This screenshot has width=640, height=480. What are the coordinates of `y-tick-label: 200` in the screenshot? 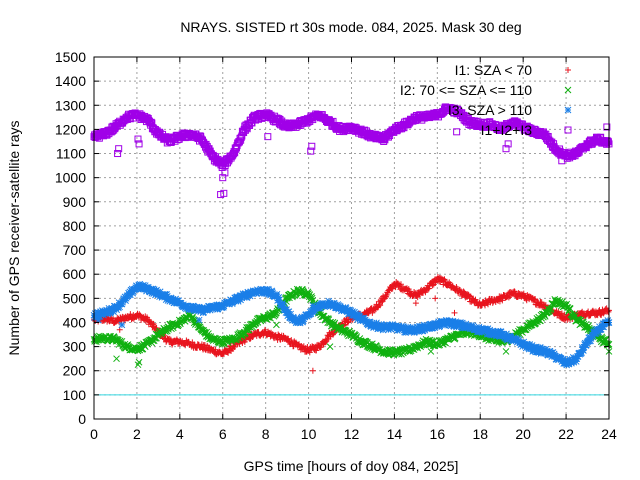 It's located at (75, 371).